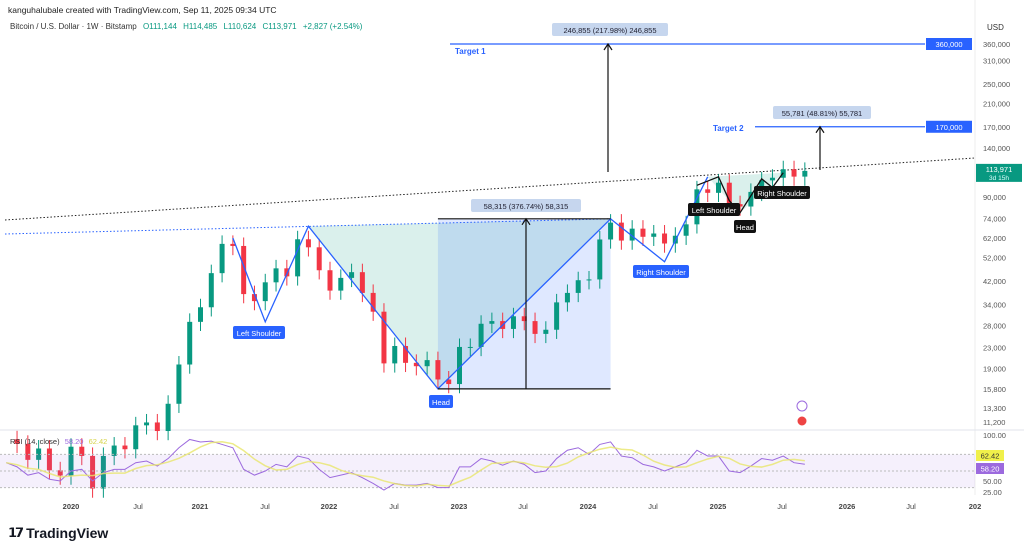 This screenshot has height=552, width=1024. I want to click on small-right-shoulder-label-text: Right Shoulder, so click(782, 193).